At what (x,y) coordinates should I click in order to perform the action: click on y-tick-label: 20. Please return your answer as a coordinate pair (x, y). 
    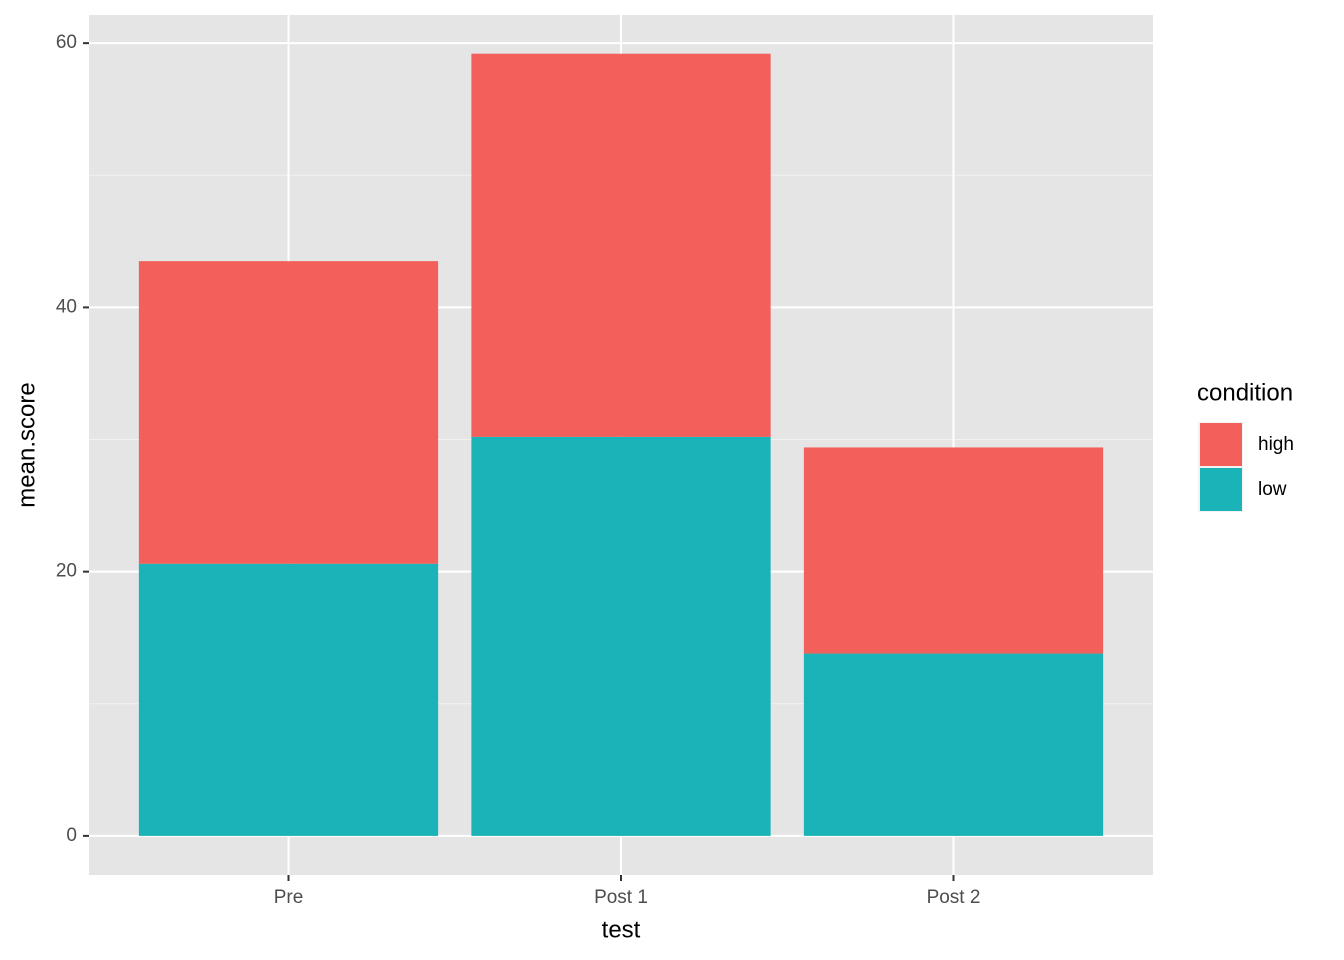
    Looking at the image, I should click on (66, 571).